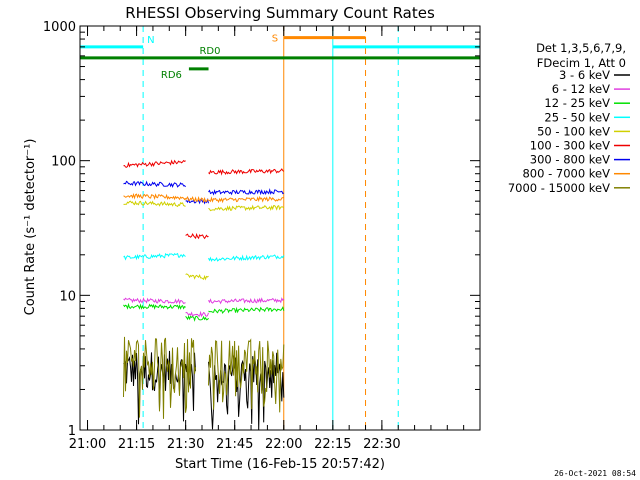  I want to click on legend-entry-5: 100 - 300 keV, so click(570, 146).